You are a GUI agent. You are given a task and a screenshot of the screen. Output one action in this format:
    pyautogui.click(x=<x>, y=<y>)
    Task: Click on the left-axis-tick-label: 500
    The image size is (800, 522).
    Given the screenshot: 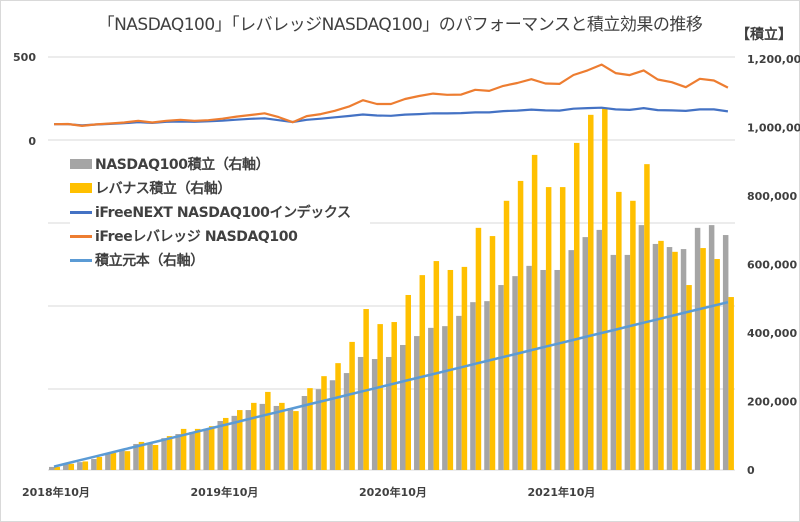 What is the action you would take?
    pyautogui.click(x=24, y=57)
    